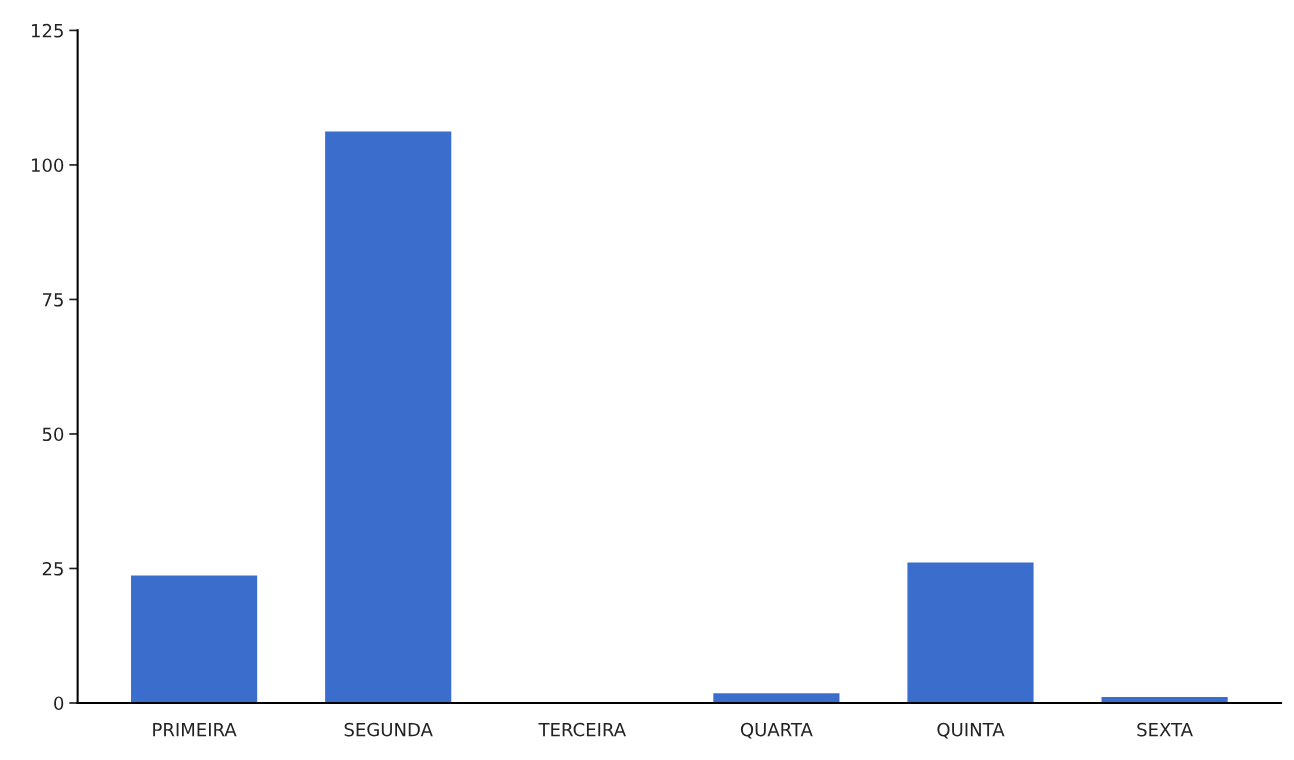 This screenshot has height=760, width=1294. Describe the element at coordinates (1165, 729) in the screenshot. I see `x-tick-label: SEXTA` at that location.